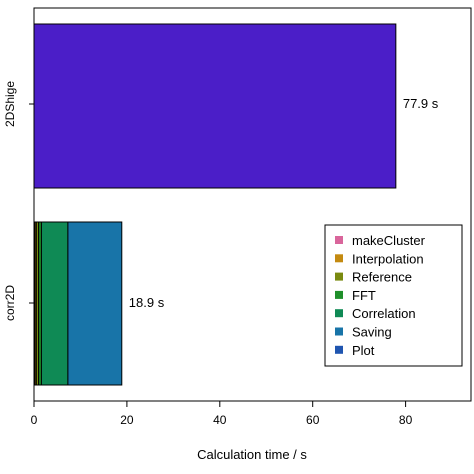 The width and height of the screenshot is (474, 474). Describe the element at coordinates (339, 313) in the screenshot. I see `legend-swatch-Correlation` at that location.